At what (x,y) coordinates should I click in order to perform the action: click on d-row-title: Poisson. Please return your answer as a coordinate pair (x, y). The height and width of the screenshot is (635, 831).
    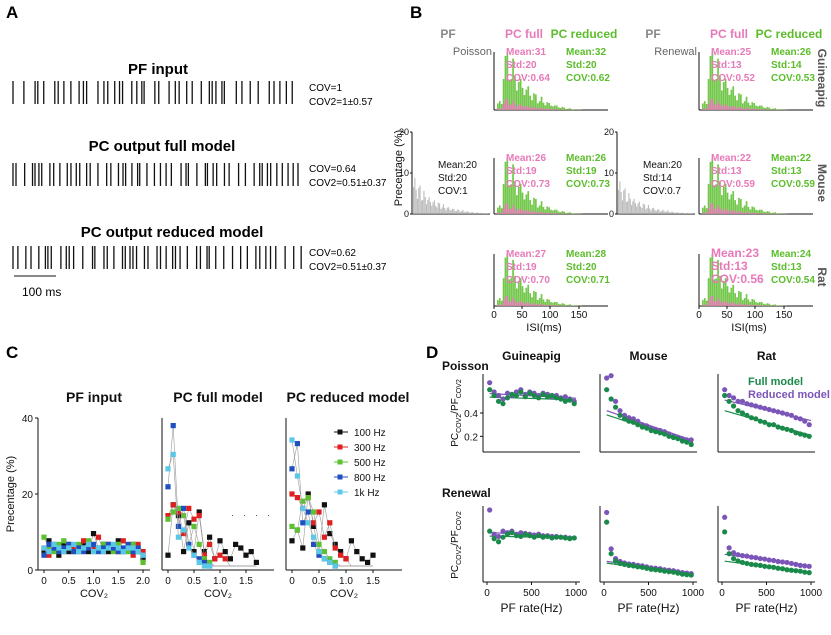
    Looking at the image, I should click on (465, 366).